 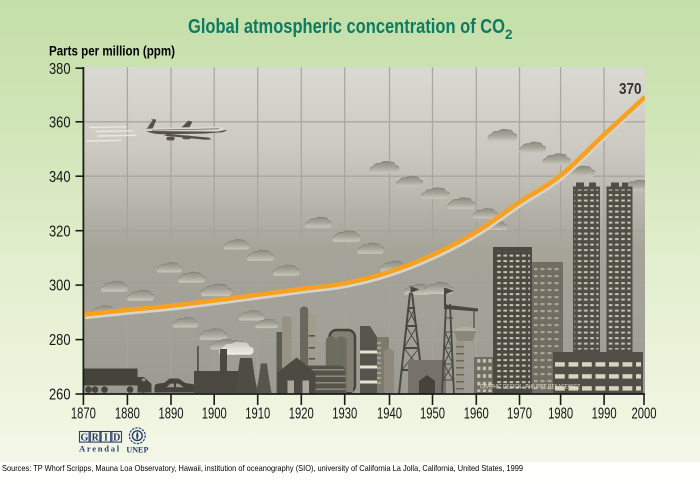 I want to click on svg-text: 1870, so click(x=83, y=414).